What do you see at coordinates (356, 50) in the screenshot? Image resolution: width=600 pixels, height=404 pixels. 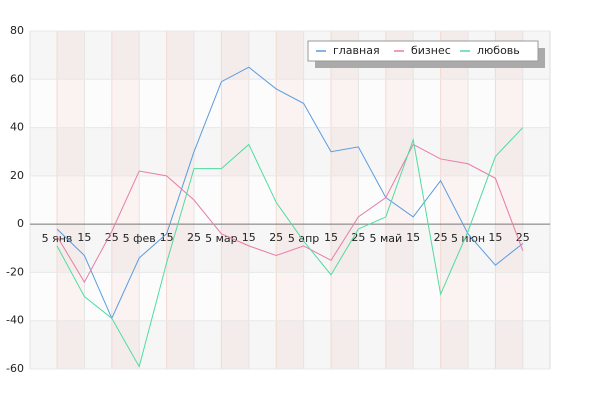 I see `legend-label: главная` at bounding box center [356, 50].